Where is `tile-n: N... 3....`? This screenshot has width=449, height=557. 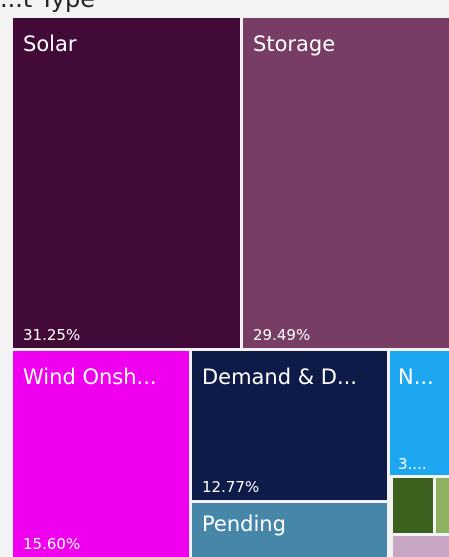
tile-n: N... 3.... is located at coordinates (419, 413).